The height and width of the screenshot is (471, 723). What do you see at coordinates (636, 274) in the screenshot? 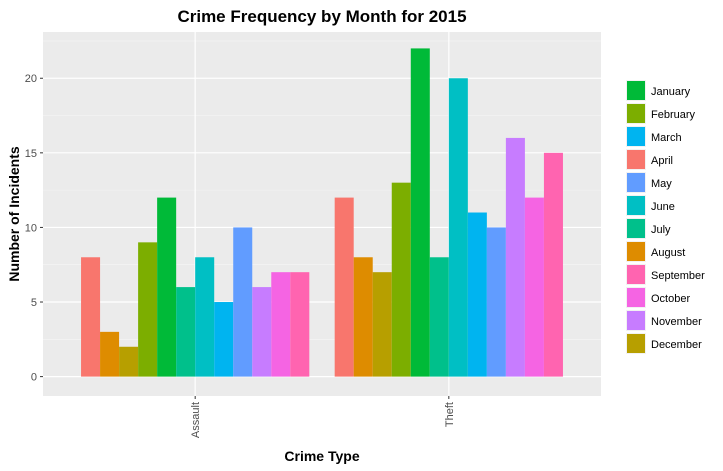
I see `legend-swatch-september` at bounding box center [636, 274].